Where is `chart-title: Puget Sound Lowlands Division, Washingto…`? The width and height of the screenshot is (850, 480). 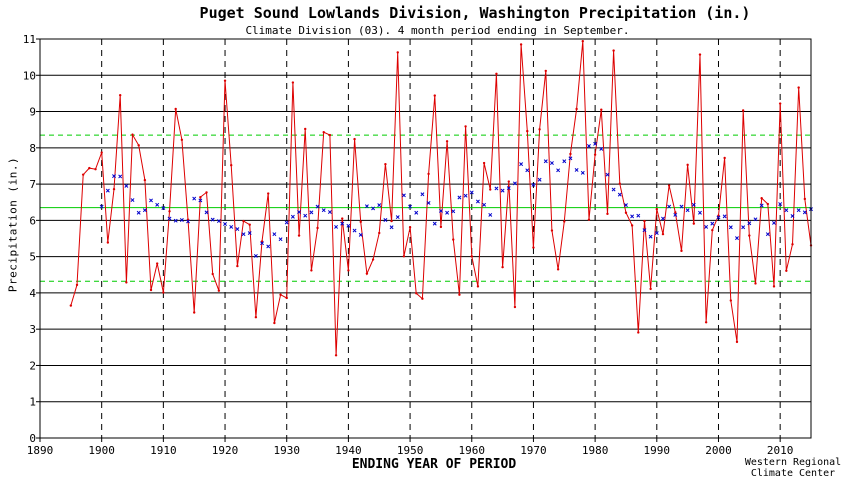 chart-title: Puget Sound Lowlands Division, Washingto… is located at coordinates (475, 13).